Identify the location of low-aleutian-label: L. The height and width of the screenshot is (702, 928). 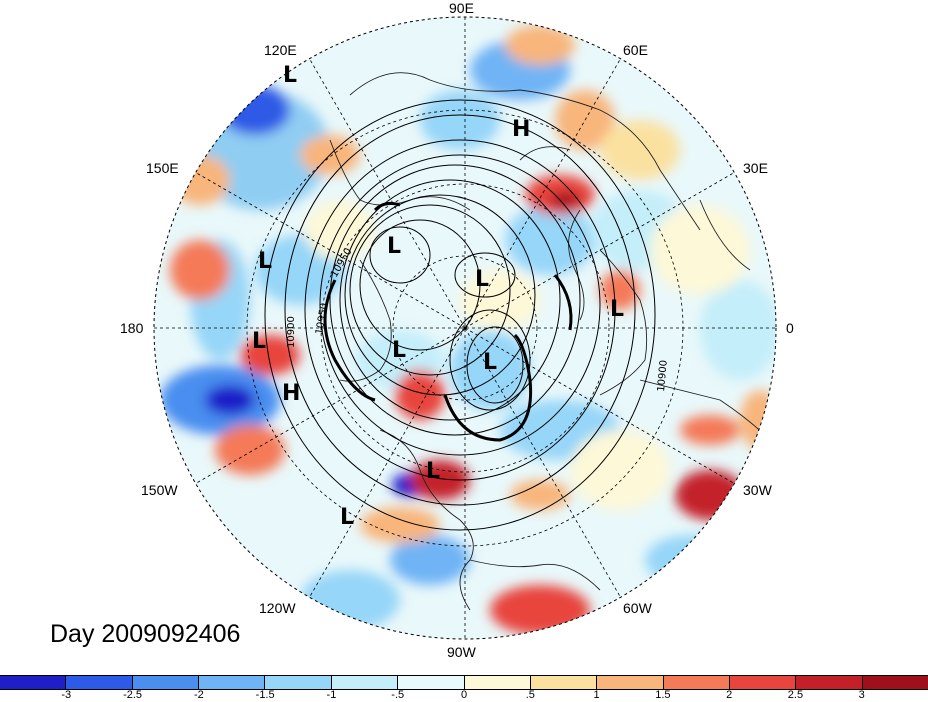
(259, 341).